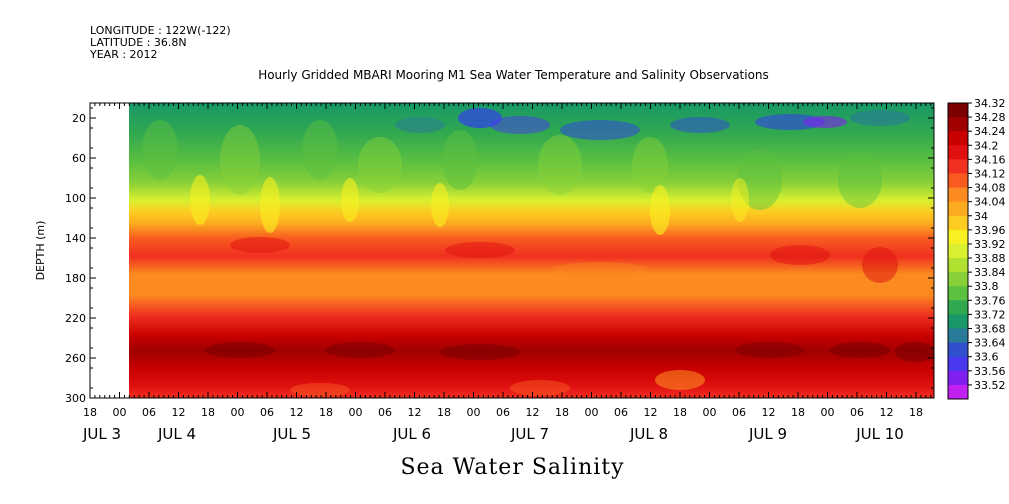 This screenshot has height=504, width=1009. I want to click on colorbar-label: 34.24, so click(990, 131).